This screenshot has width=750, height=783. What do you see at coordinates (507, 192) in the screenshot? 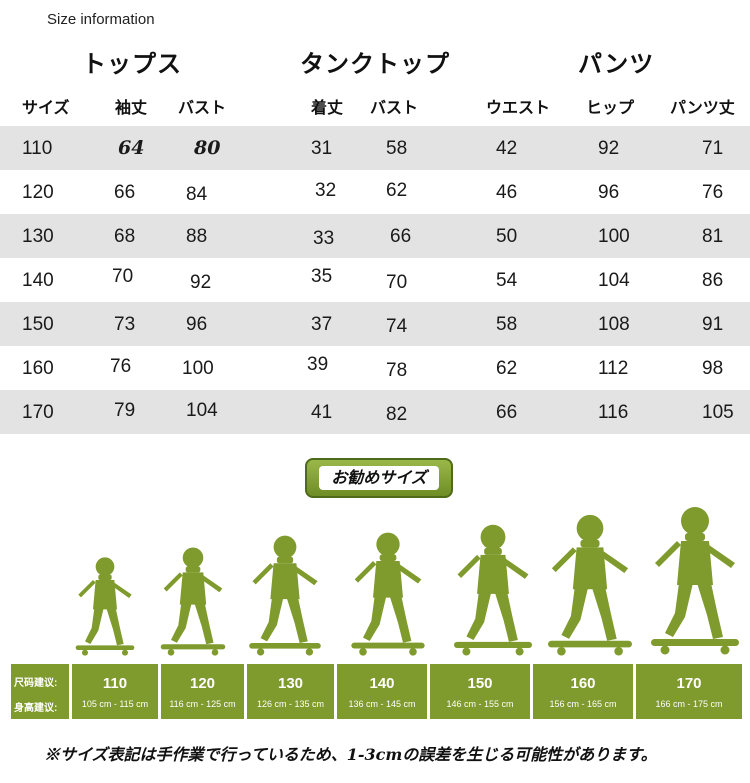
I see `cell-waist: 46` at bounding box center [507, 192].